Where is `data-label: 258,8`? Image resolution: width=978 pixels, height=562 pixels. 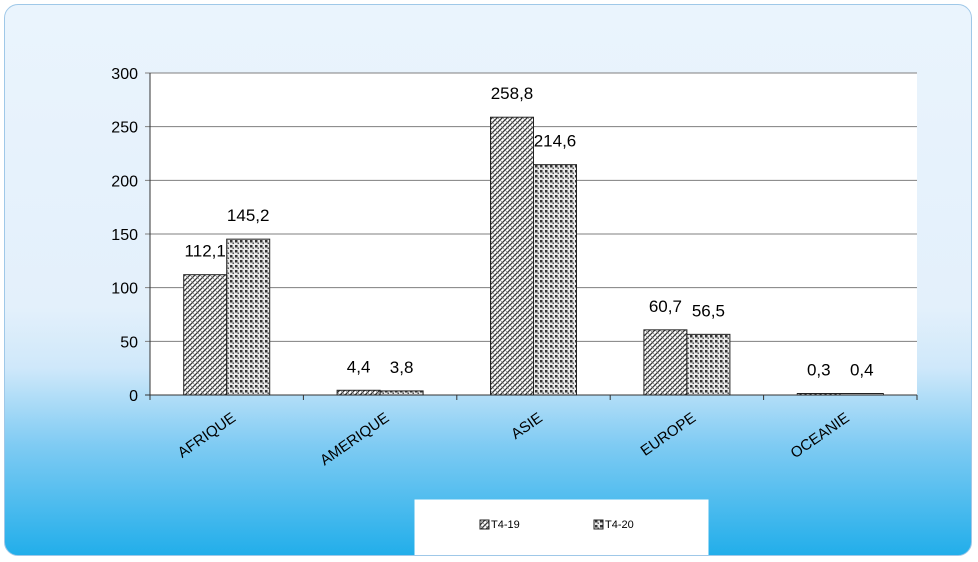 data-label: 258,8 is located at coordinates (512, 93).